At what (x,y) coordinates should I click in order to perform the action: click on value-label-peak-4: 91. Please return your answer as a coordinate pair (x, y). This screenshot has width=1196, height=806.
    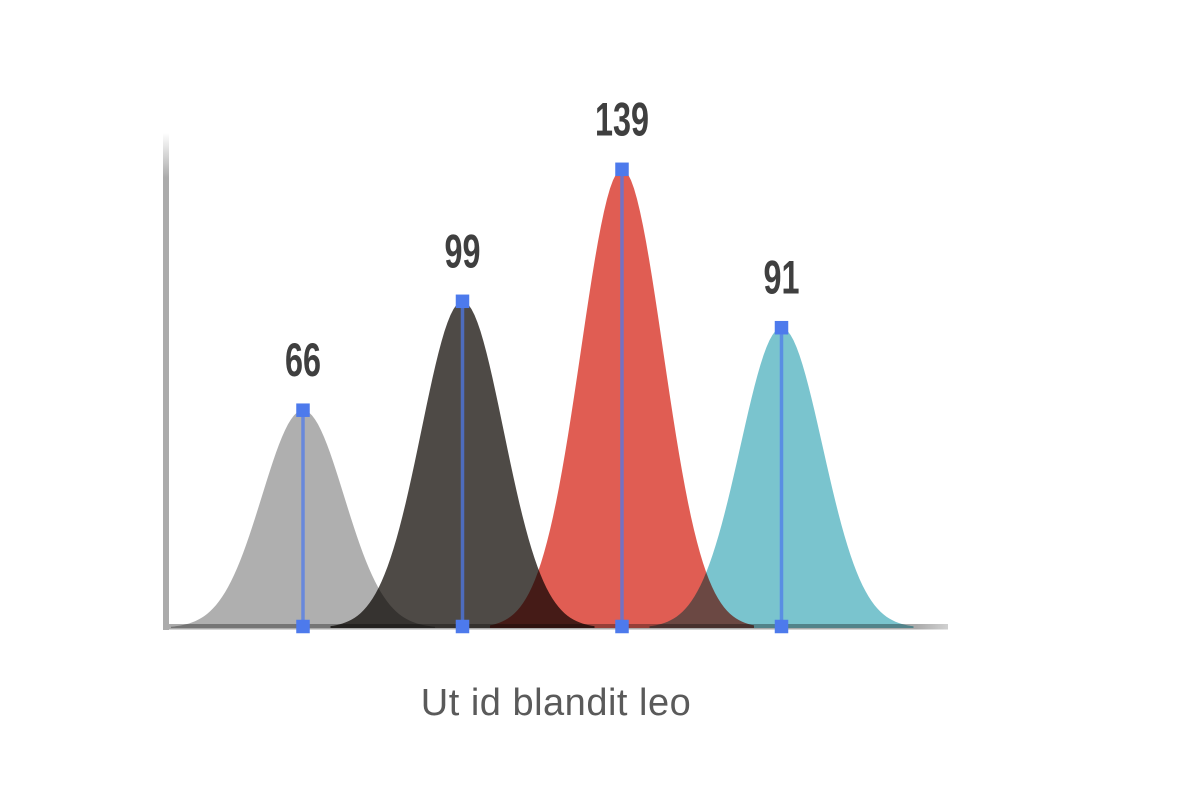
    Looking at the image, I should click on (782, 277).